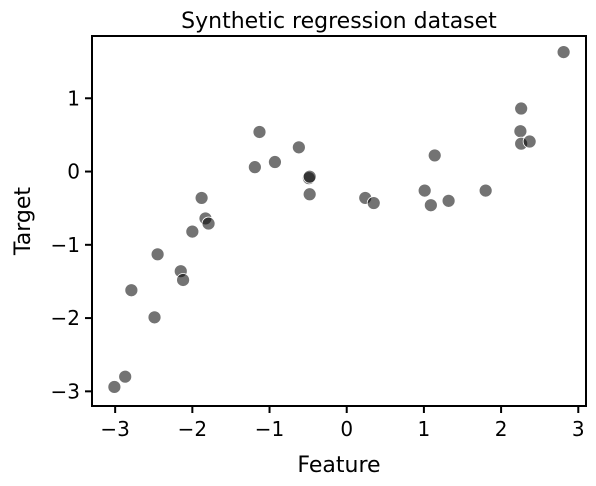 This screenshot has width=596, height=486. What do you see at coordinates (65, 318) in the screenshot?
I see `y-tick-label: −2` at bounding box center [65, 318].